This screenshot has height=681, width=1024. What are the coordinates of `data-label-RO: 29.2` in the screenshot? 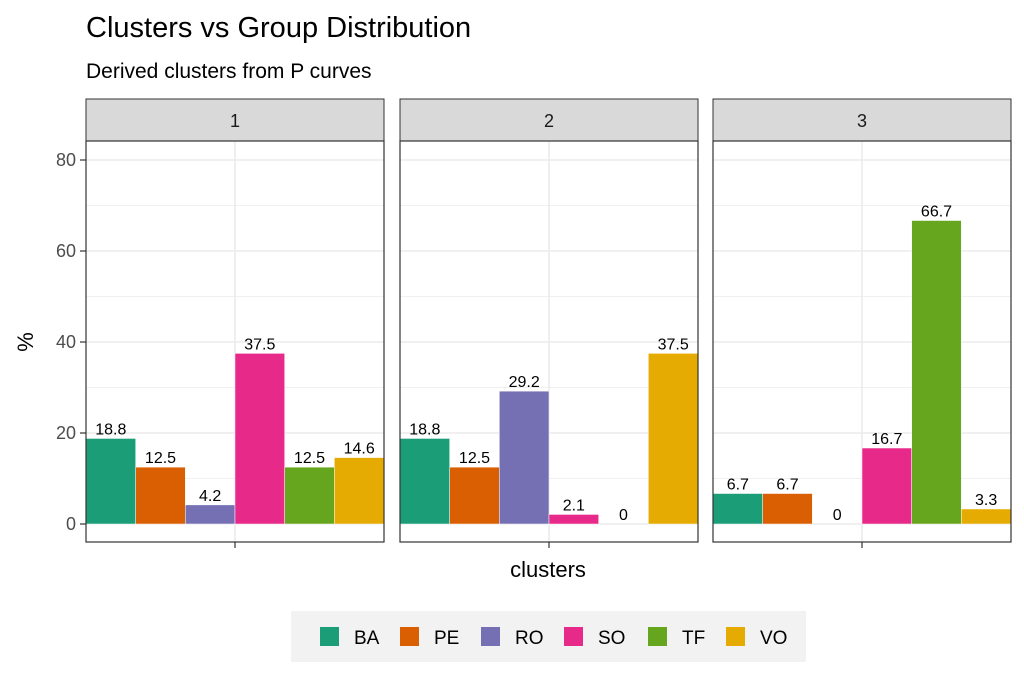 It's located at (524, 382).